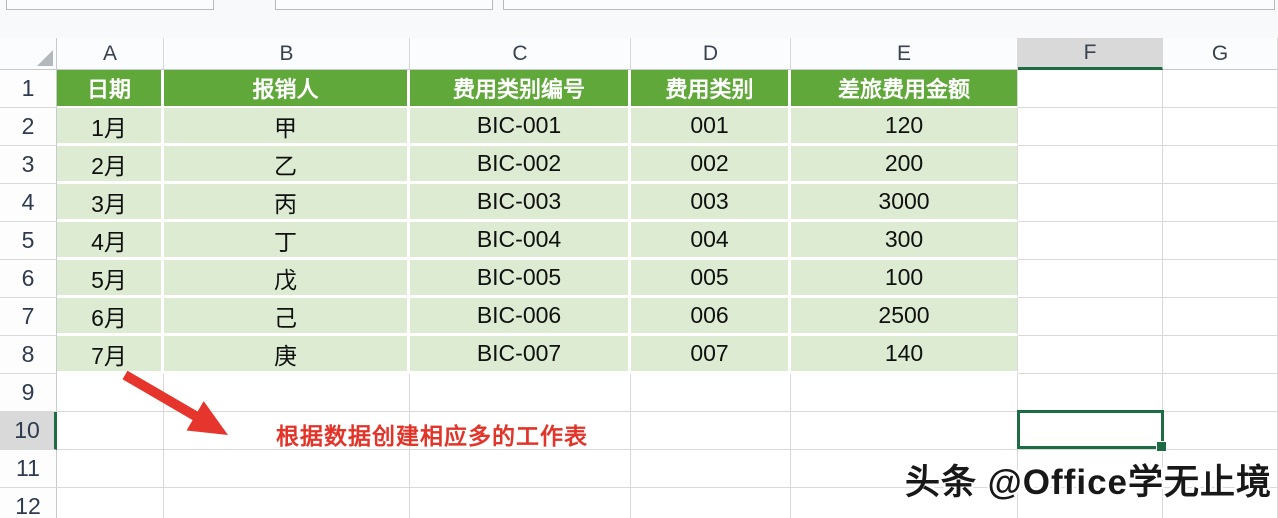 The height and width of the screenshot is (518, 1278). What do you see at coordinates (1090, 317) in the screenshot?
I see `cell-F7` at bounding box center [1090, 317].